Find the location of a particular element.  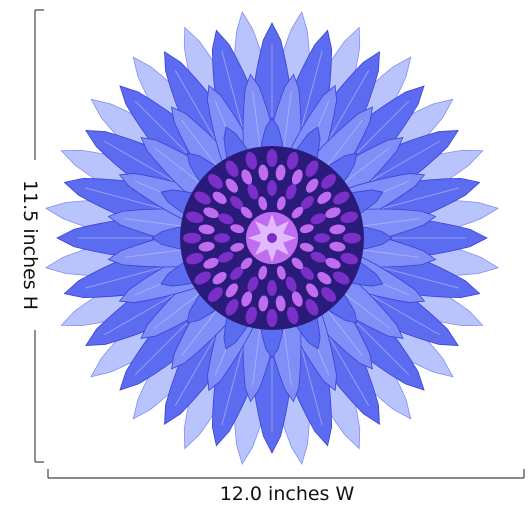

height-label-backdrop is located at coordinates (21, 245).